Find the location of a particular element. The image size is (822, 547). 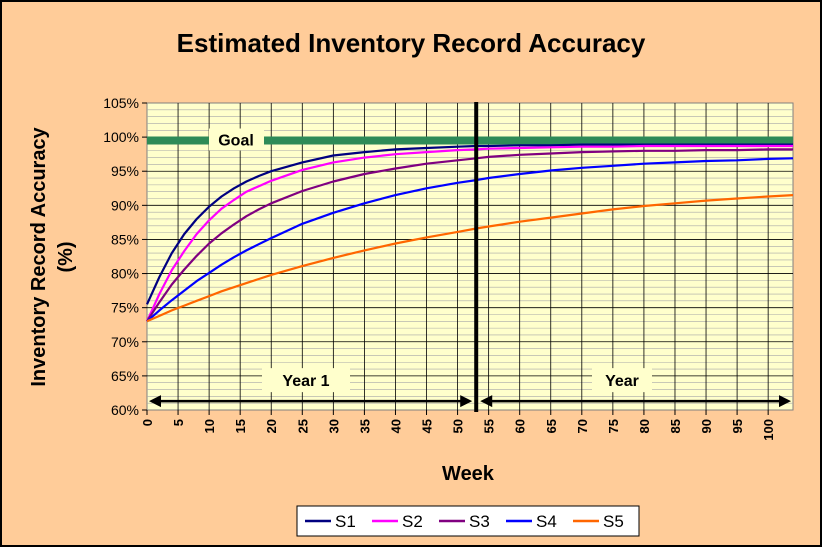

legend-label-s4: S4 is located at coordinates (546, 521).